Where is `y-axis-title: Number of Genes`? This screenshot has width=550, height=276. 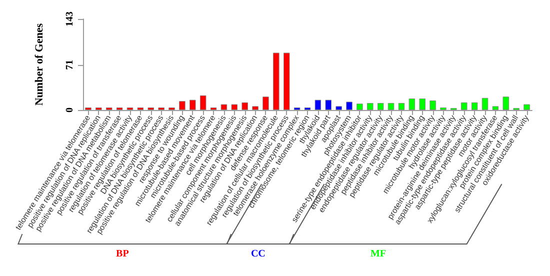
y-axis-title: Number of Genes is located at coordinates (40, 64).